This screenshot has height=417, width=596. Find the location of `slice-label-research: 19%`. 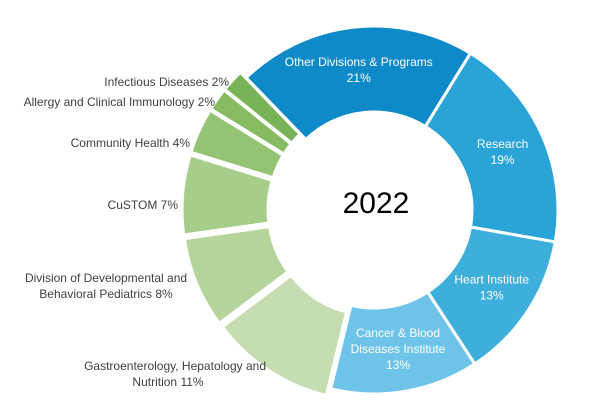

slice-label-research: 19% is located at coordinates (503, 160).